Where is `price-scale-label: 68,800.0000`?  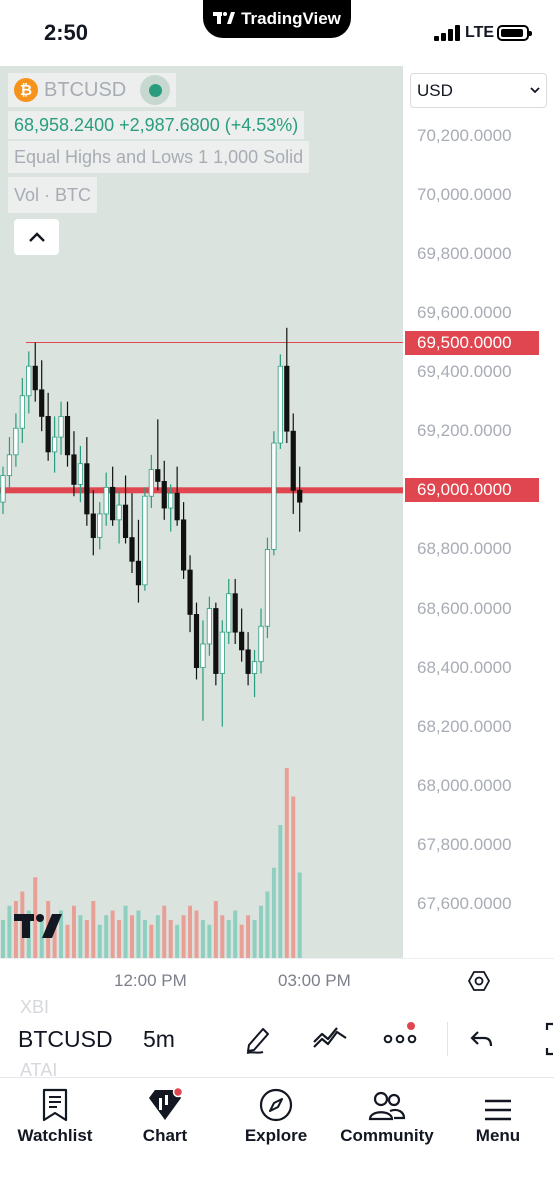 price-scale-label: 68,800.0000 is located at coordinates (464, 549).